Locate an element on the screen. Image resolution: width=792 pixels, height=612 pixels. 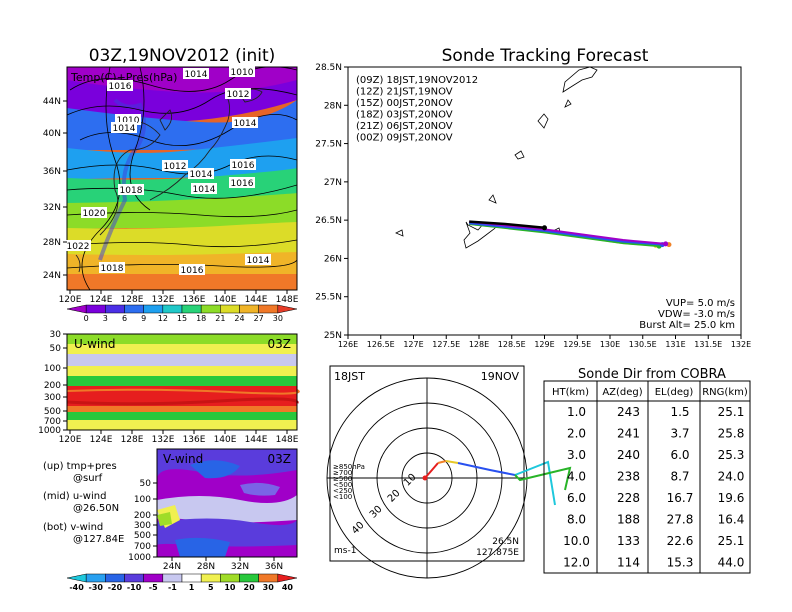
hodograph-path is located at coordinates (498, 483).